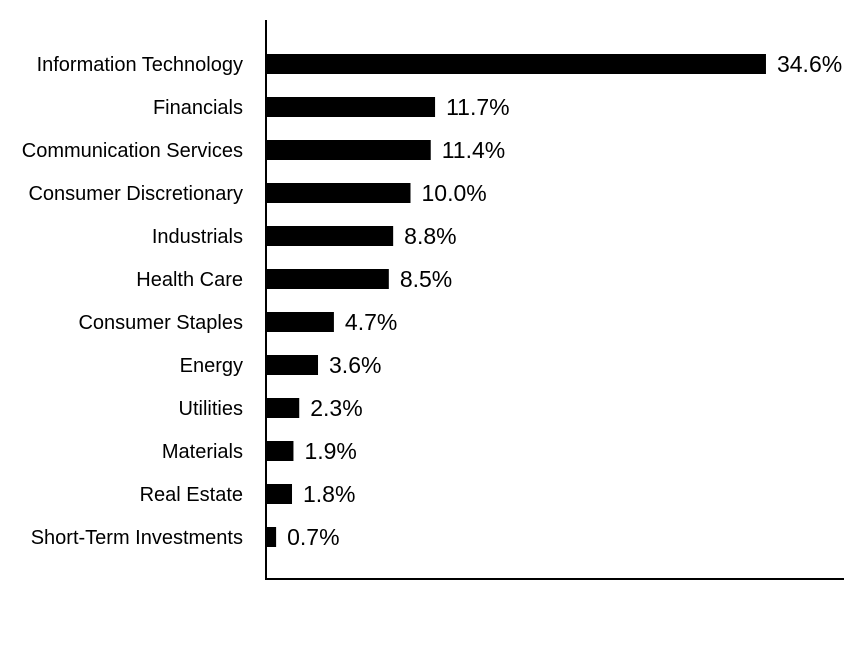 The width and height of the screenshot is (864, 660). What do you see at coordinates (137, 538) in the screenshot?
I see `category-label: Short-Term Investments` at bounding box center [137, 538].